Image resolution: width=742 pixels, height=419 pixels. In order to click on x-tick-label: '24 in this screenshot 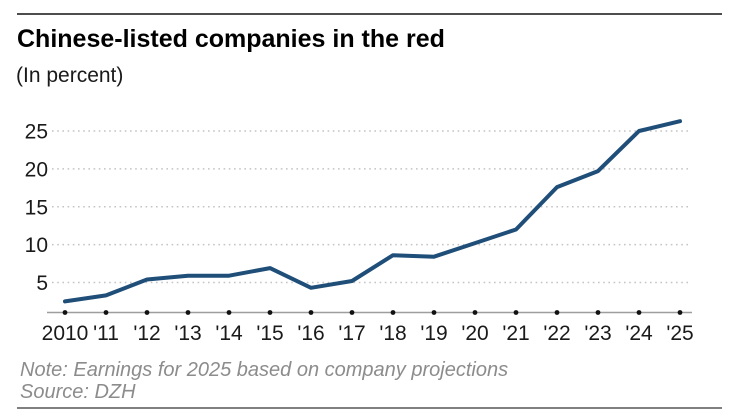, I will do `click(639, 333)`.